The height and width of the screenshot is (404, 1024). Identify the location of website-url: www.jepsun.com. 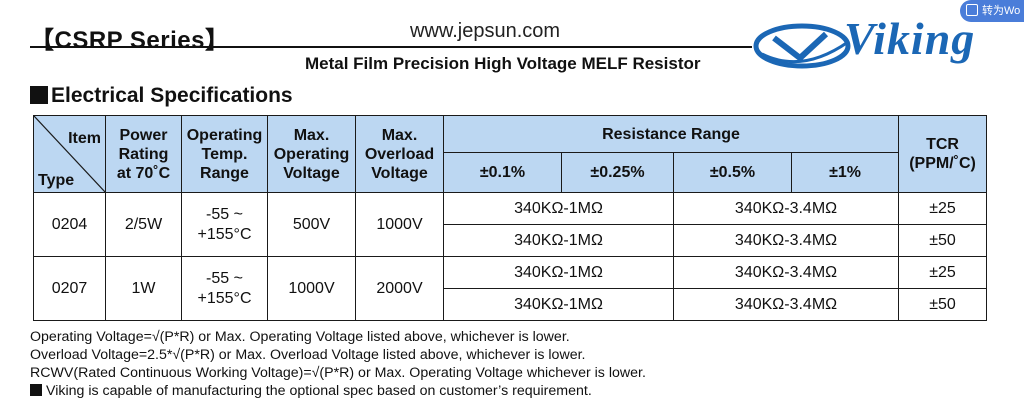
(485, 31).